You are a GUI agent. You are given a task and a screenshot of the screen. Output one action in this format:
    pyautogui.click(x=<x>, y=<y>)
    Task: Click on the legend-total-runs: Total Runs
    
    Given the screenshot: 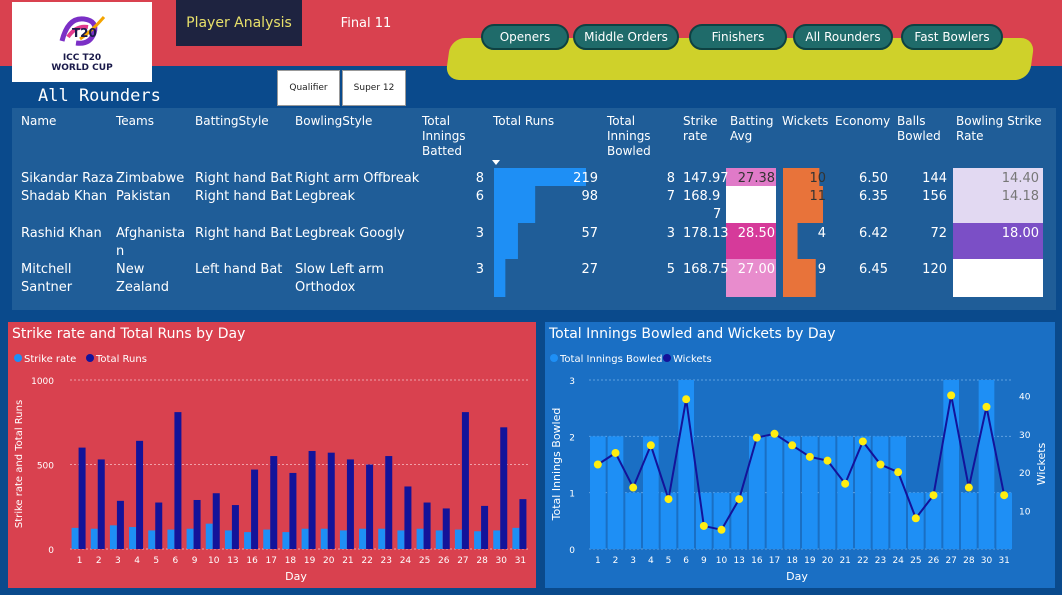 What is the action you would take?
    pyautogui.click(x=121, y=359)
    